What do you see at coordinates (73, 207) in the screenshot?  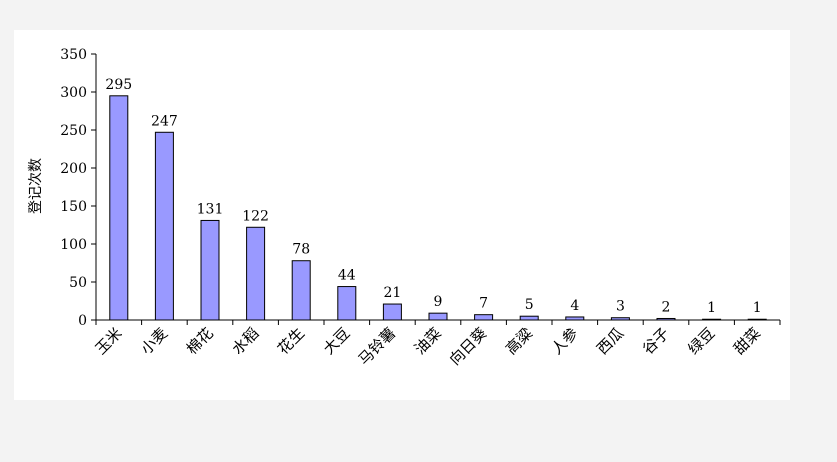 I see `y-tick-label: 150` at bounding box center [73, 207].